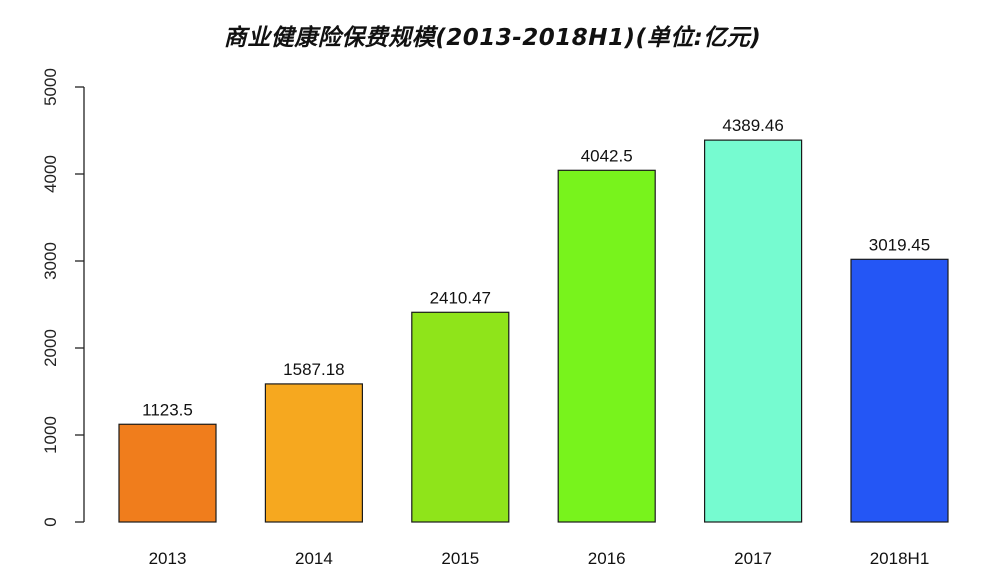 This screenshot has height=581, width=985. Describe the element at coordinates (314, 558) in the screenshot. I see `x-tick-label: 2014` at that location.